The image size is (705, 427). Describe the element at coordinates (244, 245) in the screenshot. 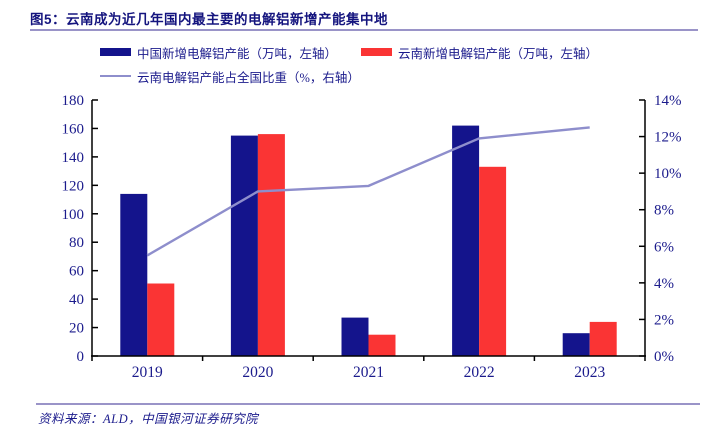

I see `bar-china_bar-2020` at that location.